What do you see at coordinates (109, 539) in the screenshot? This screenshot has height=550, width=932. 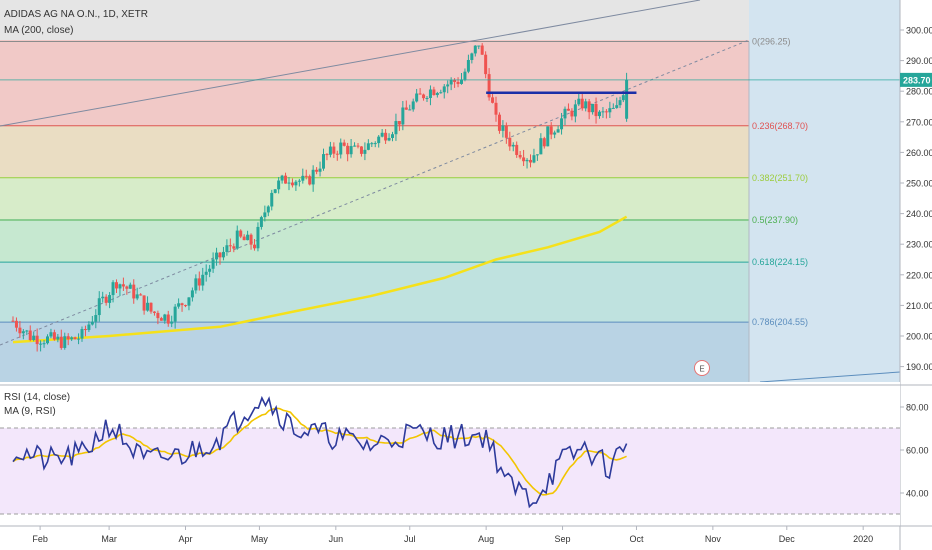 I see `time-tick-label: Mar` at bounding box center [109, 539].